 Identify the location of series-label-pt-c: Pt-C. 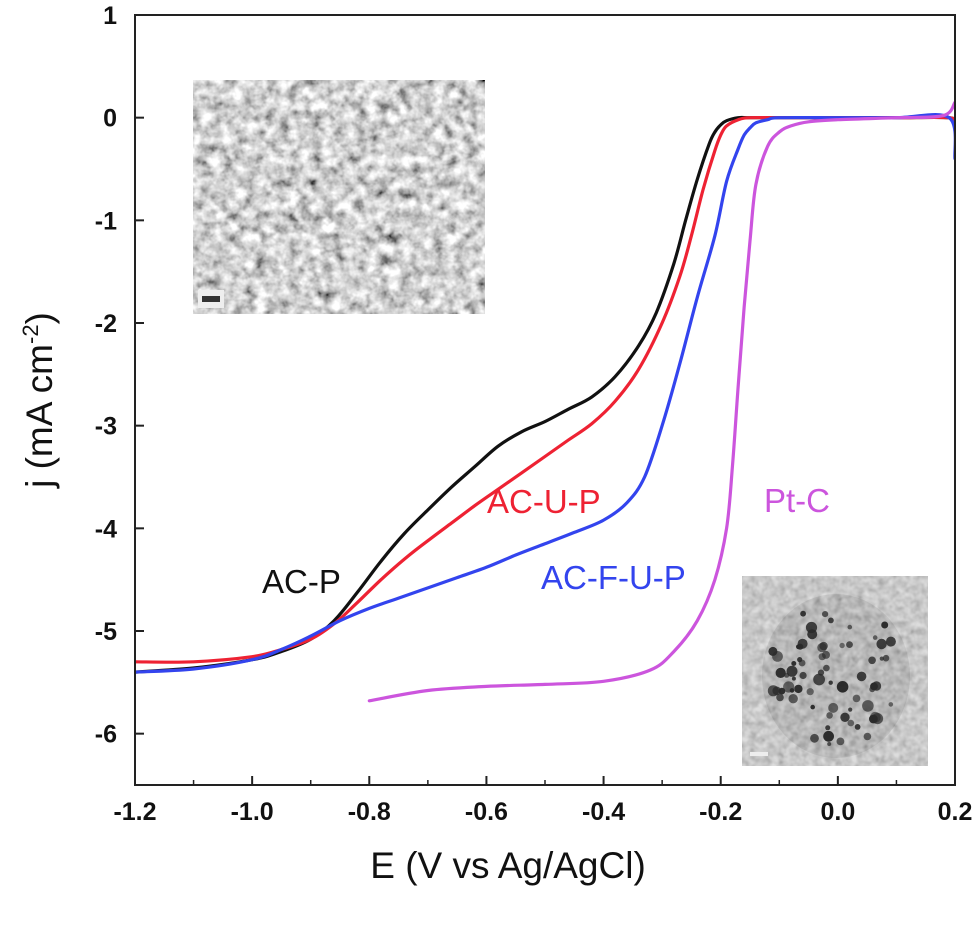
(797, 500).